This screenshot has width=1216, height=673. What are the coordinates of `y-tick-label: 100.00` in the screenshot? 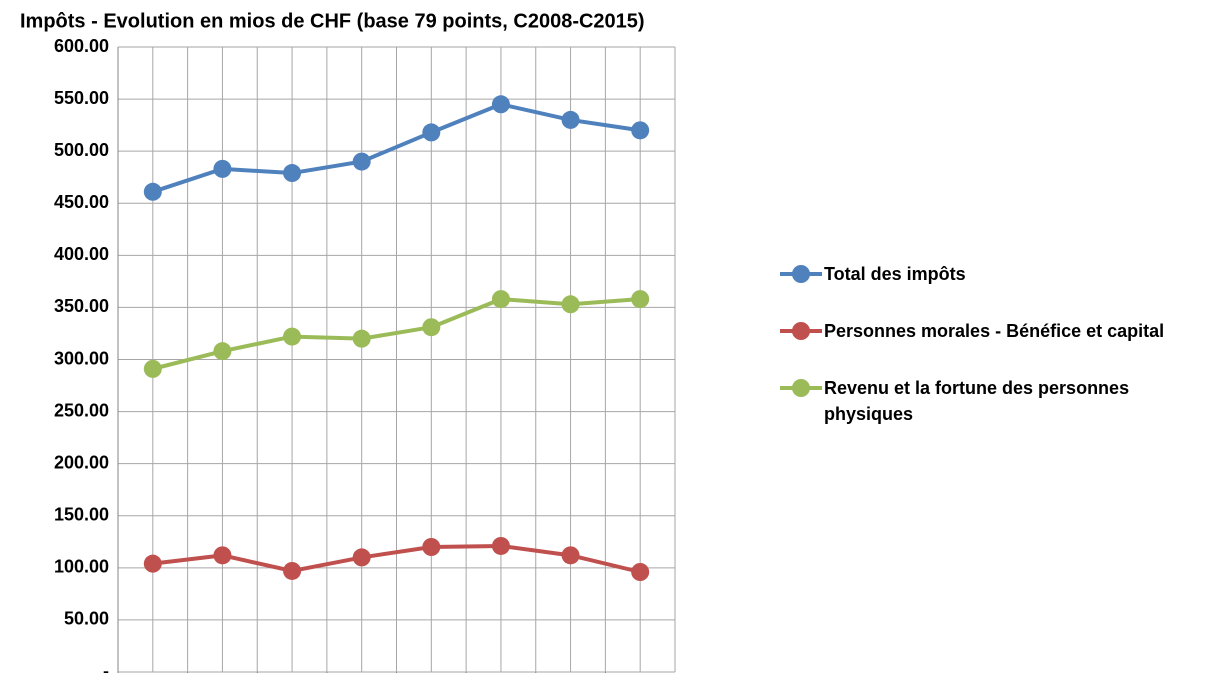 It's located at (81, 567).